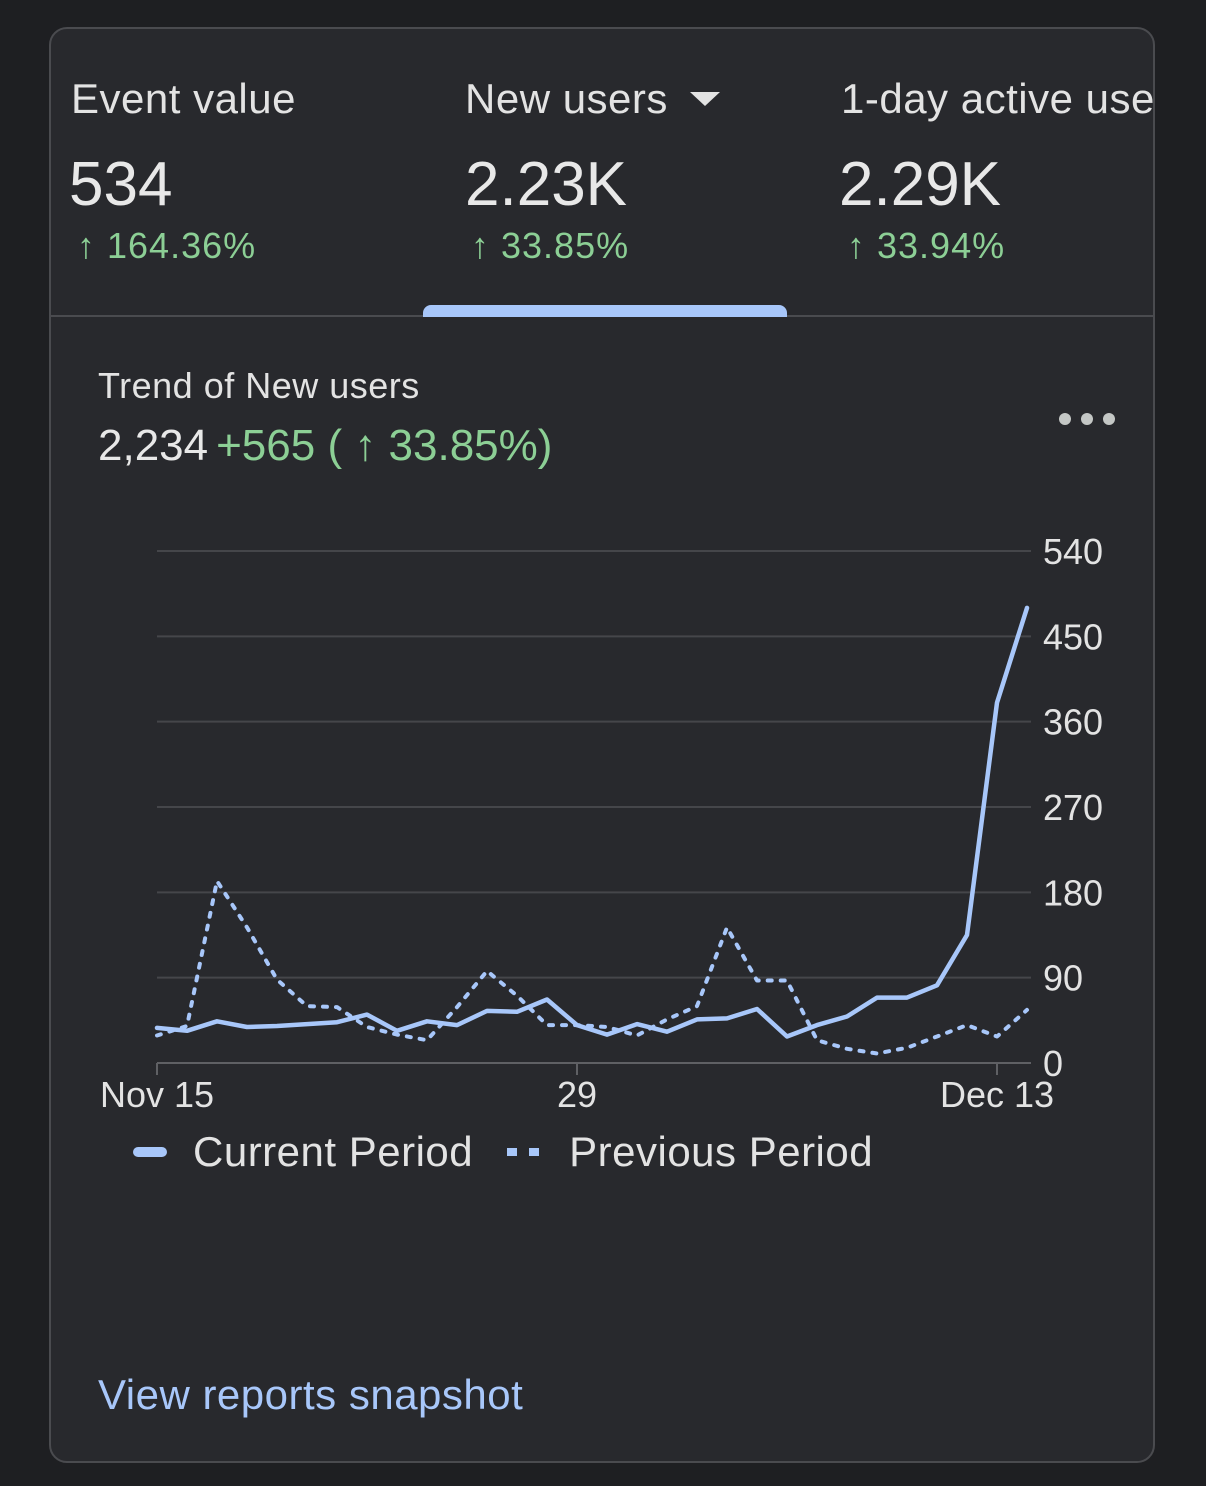 The width and height of the screenshot is (1206, 1486). Describe the element at coordinates (577, 1094) in the screenshot. I see `x-tick-label: 29` at that location.